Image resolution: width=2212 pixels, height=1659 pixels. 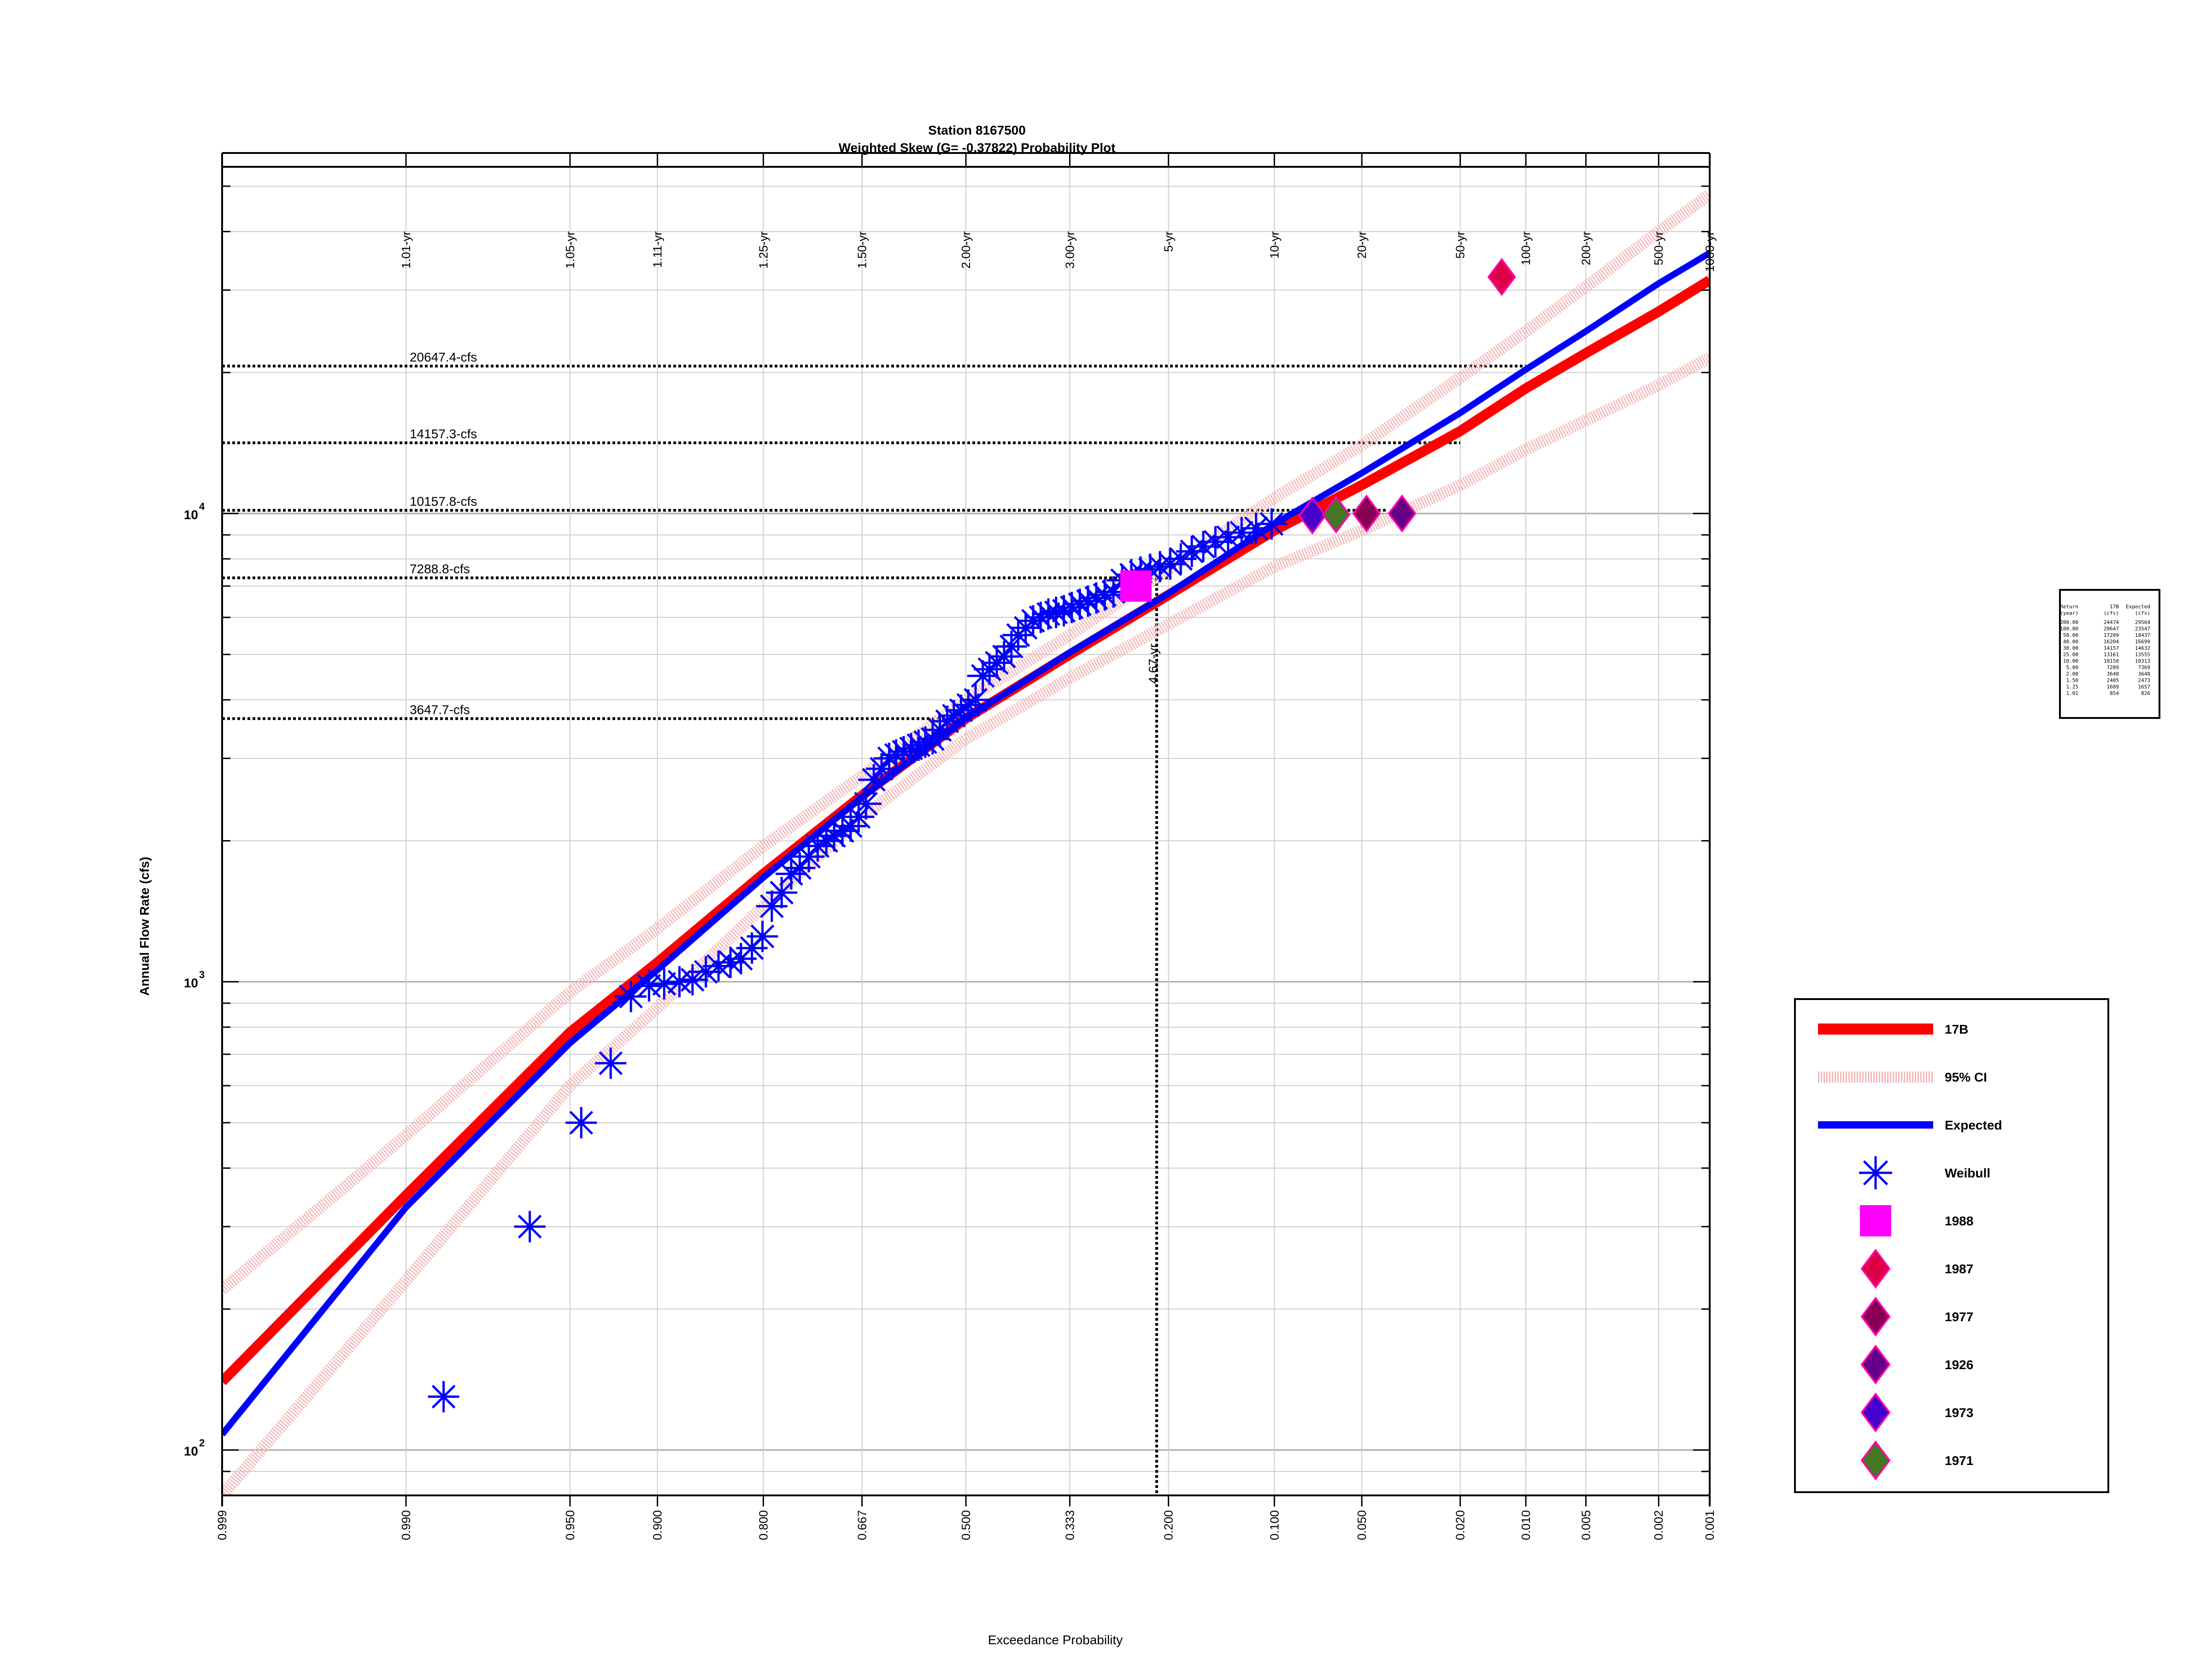 I want to click on legend-star, so click(x=1875, y=1172).